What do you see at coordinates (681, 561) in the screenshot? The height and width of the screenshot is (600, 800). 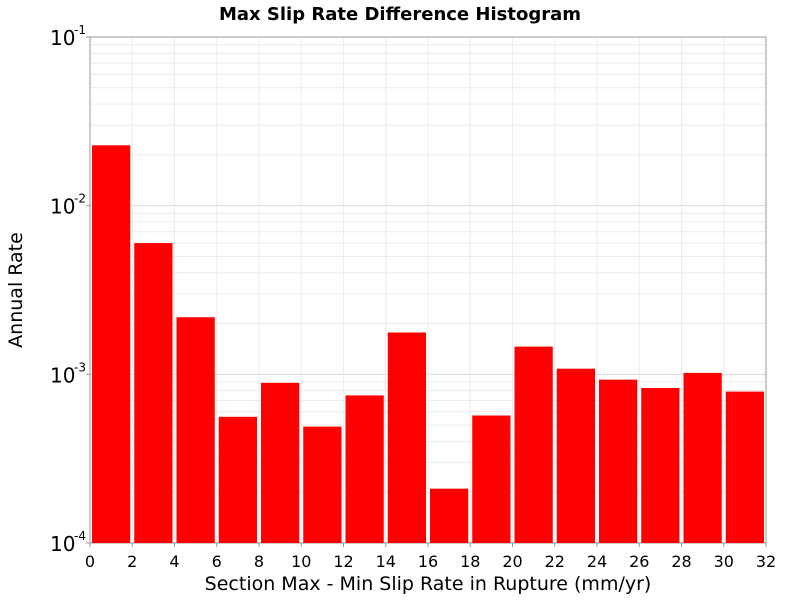 I see `x-tick-label: 28` at bounding box center [681, 561].